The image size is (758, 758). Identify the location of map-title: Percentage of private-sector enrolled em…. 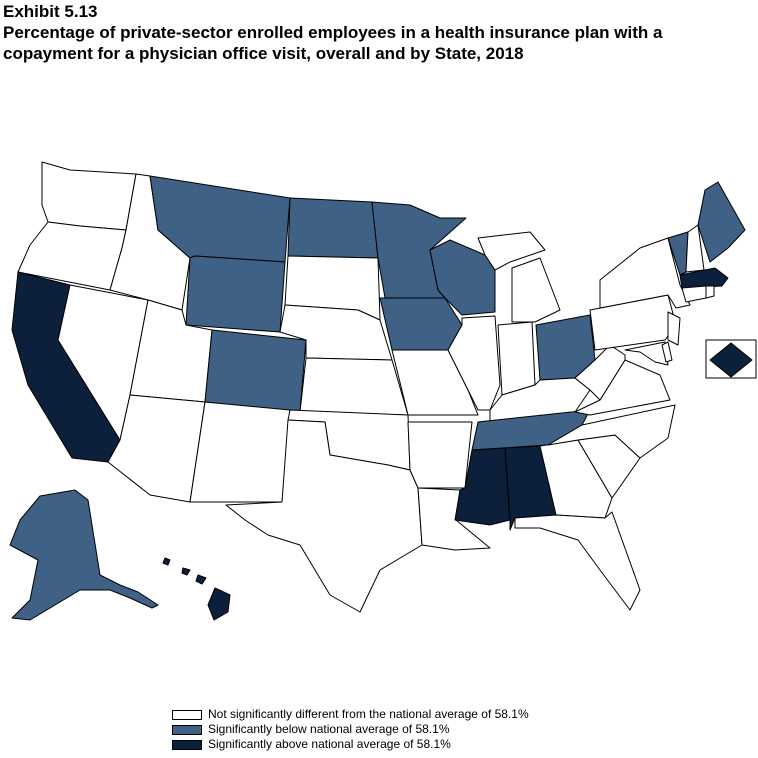
(333, 43).